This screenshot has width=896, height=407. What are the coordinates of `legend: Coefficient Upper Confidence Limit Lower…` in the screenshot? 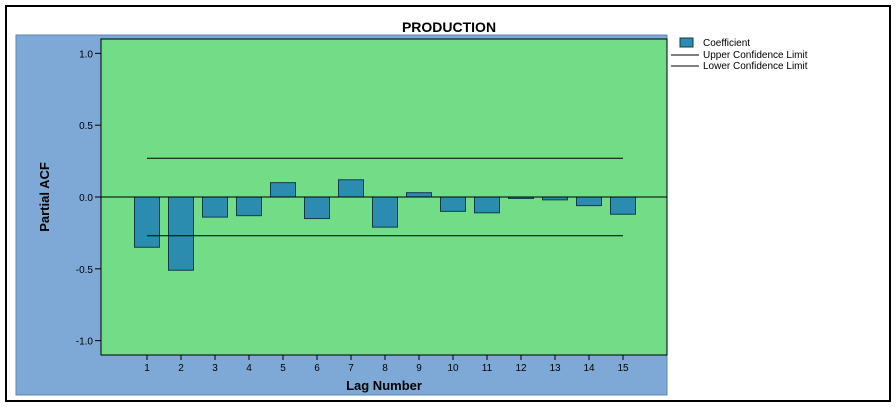 It's located at (739, 54).